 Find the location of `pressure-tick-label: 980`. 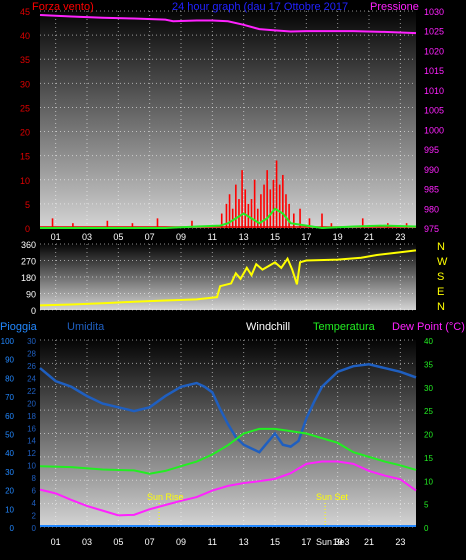

pressure-tick-label: 980 is located at coordinates (431, 209).